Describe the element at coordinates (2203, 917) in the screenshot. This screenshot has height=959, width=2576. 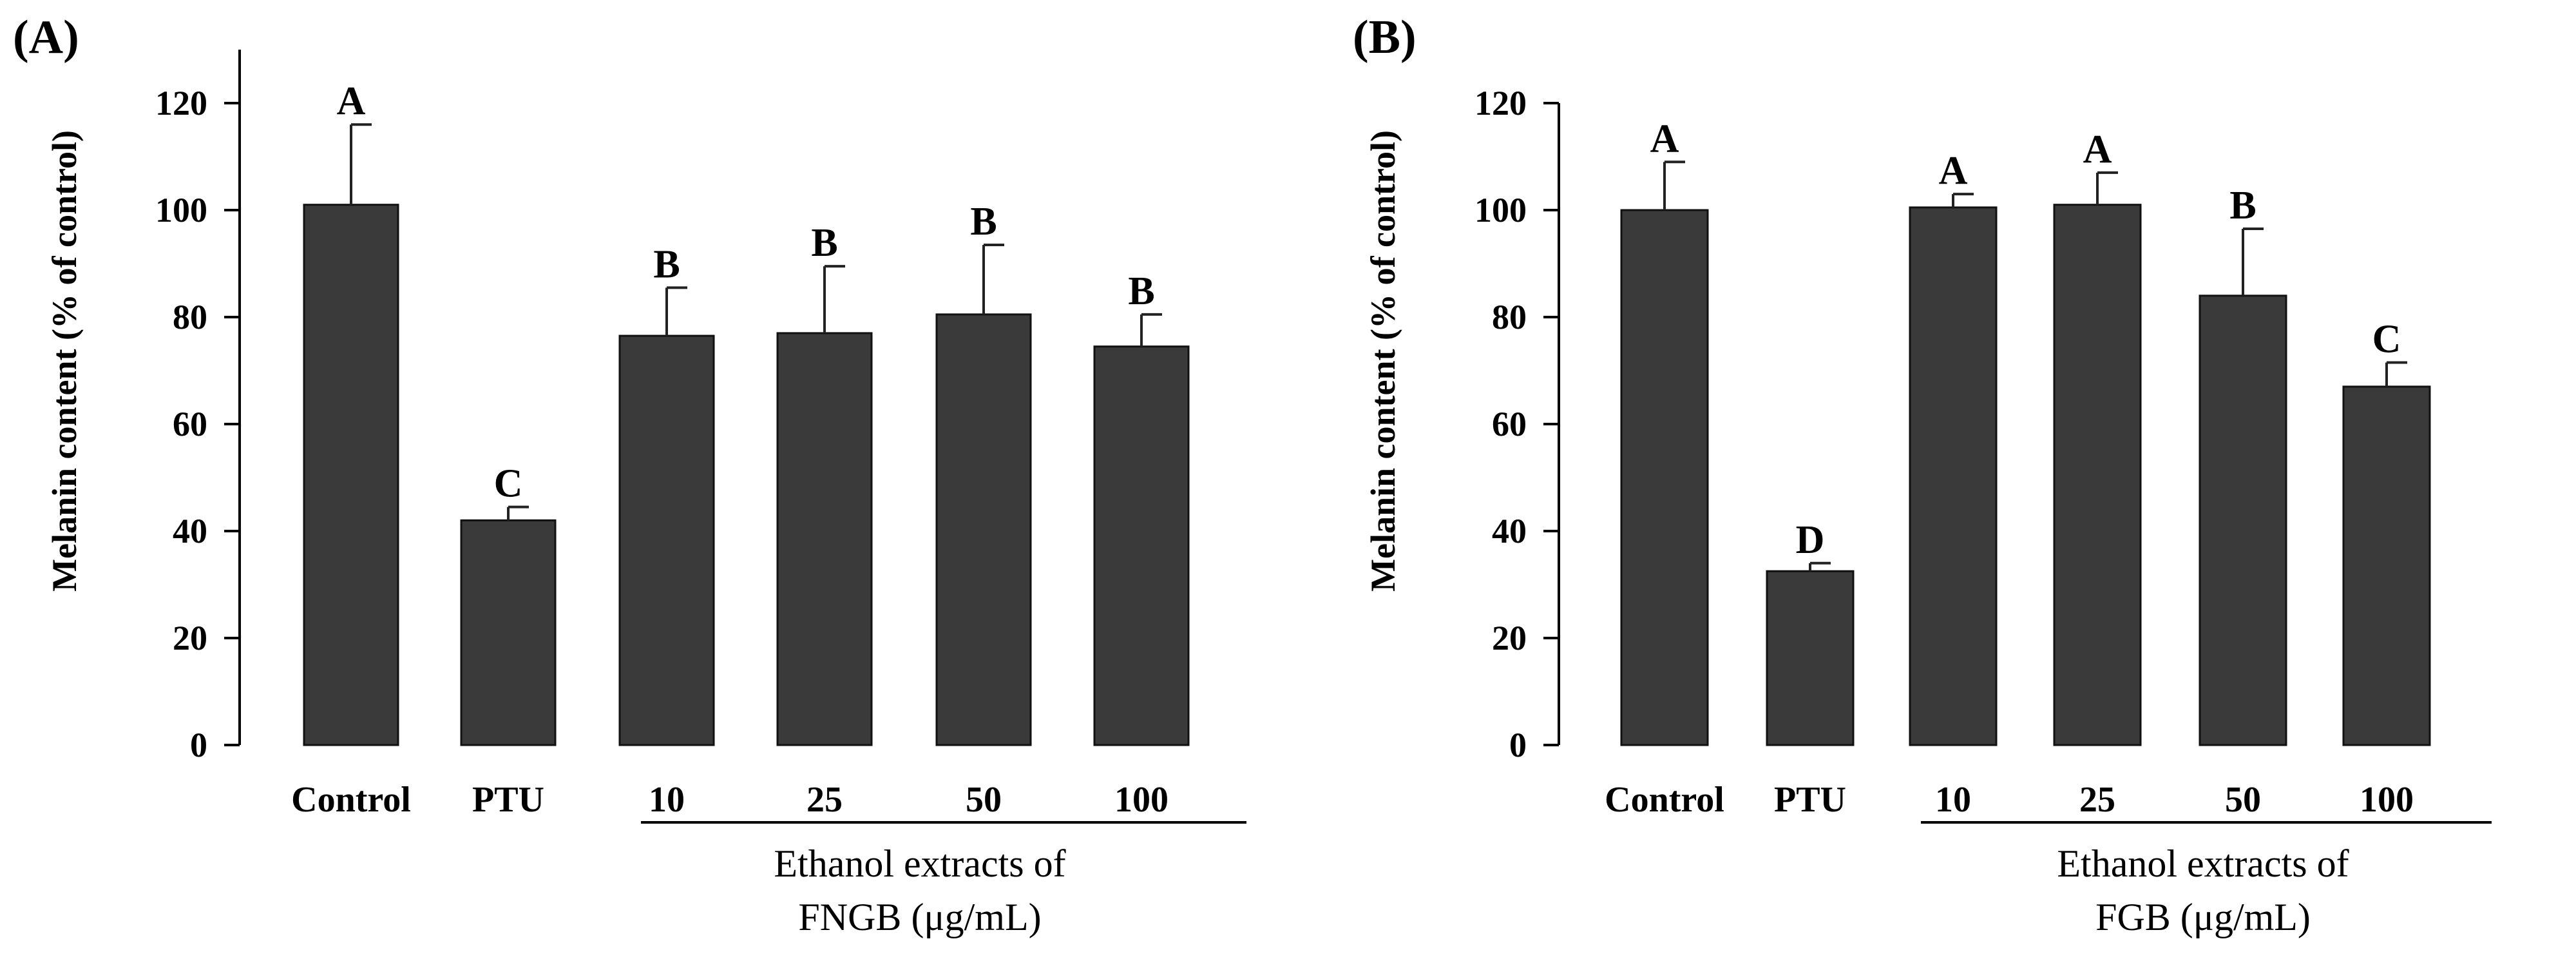
I see `group-label-line2: FGB (μg/mL)` at that location.